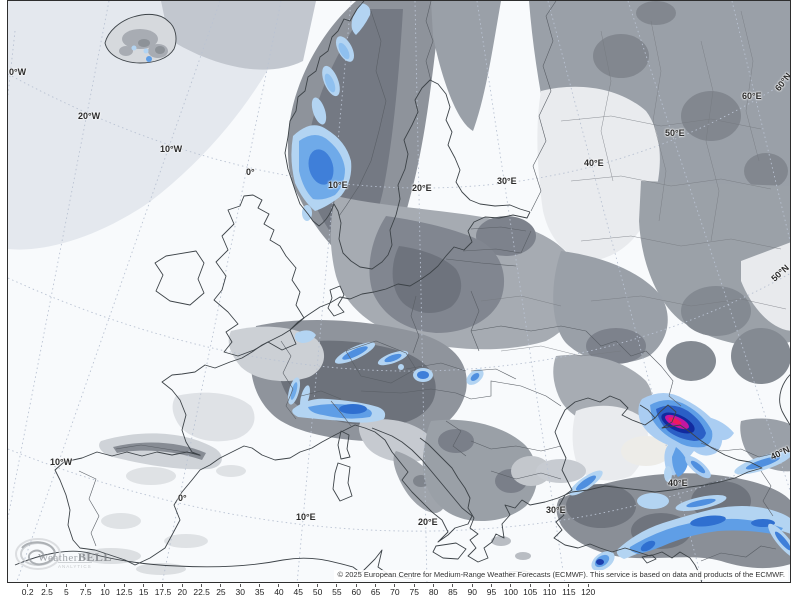 The height and width of the screenshot is (600, 800). I want to click on tick-label: 105, so click(530, 592).